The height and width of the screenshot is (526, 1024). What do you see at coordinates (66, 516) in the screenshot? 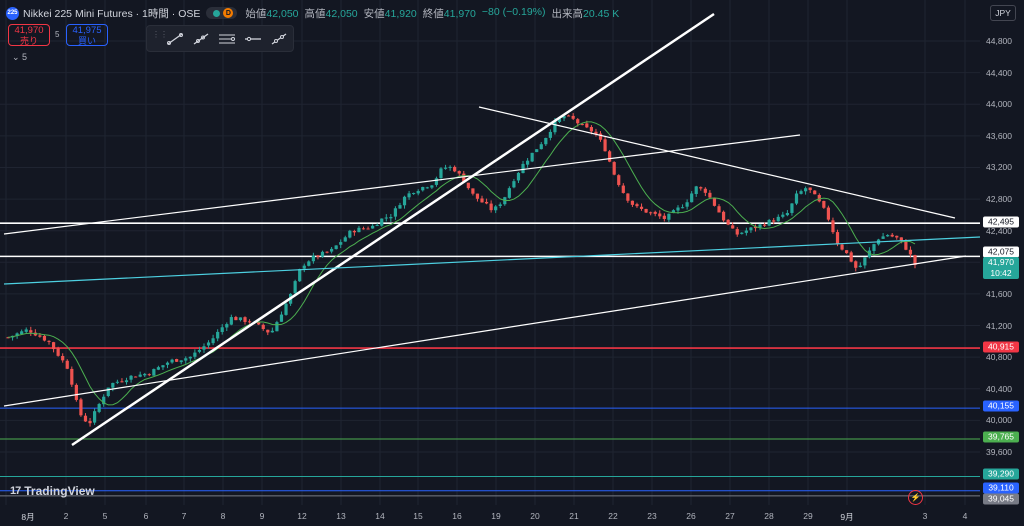
I see `time-axis-label: 2` at bounding box center [66, 516].